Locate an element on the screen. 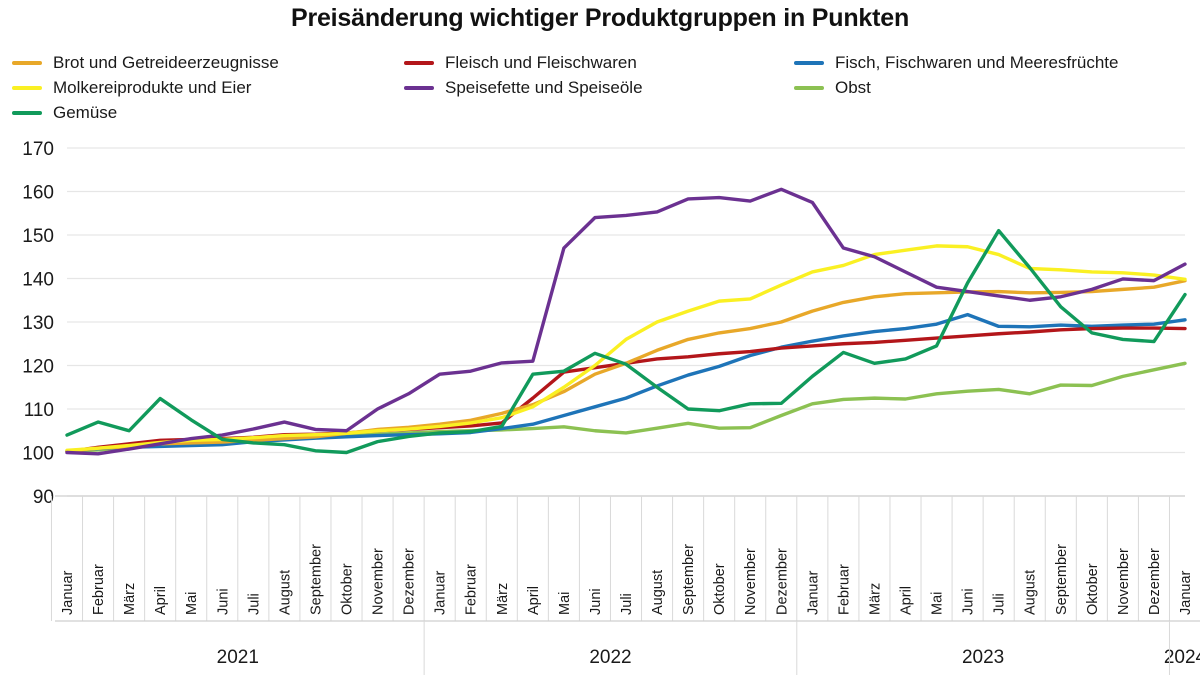 The image size is (1200, 675). legend-item-label: Brot und Getreideerzeugnisse is located at coordinates (166, 62).